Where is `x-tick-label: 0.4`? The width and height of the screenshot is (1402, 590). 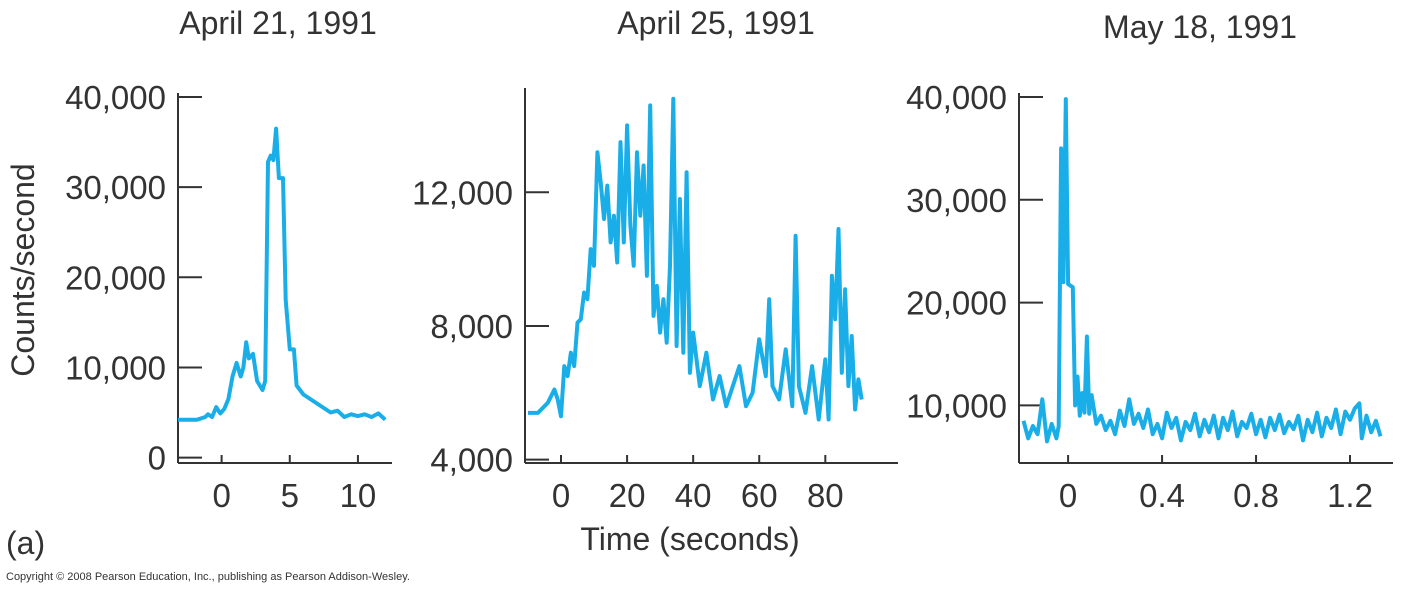
x-tick-label: 0.4 is located at coordinates (1162, 495).